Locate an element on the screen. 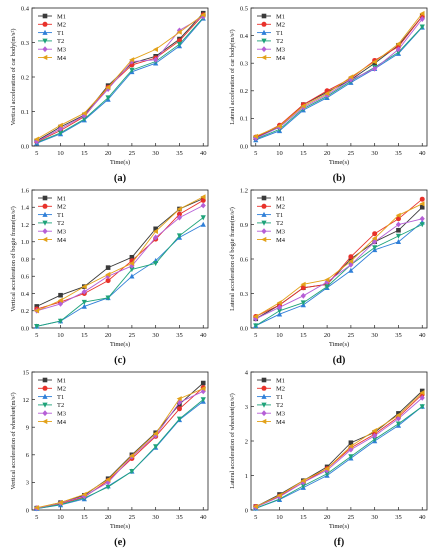  panel-e-point-t2 is located at coordinates (179, 419).